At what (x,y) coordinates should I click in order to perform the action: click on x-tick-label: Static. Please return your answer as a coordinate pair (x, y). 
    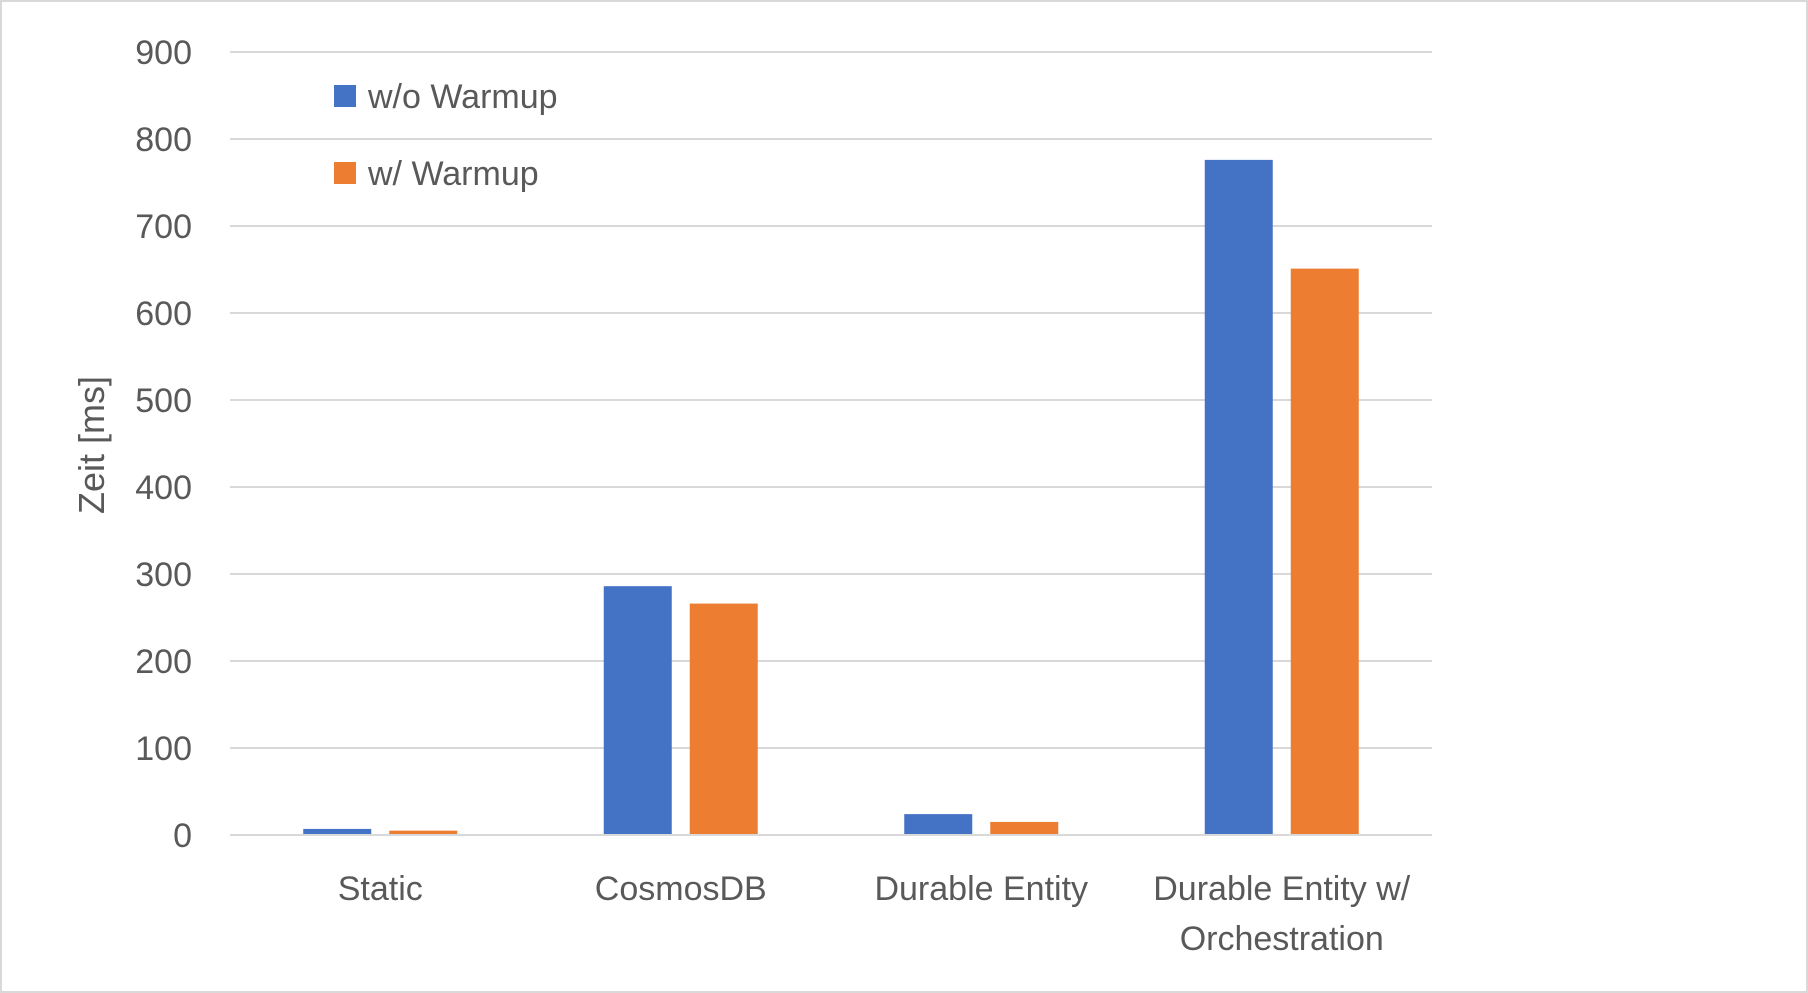
    Looking at the image, I should click on (380, 889).